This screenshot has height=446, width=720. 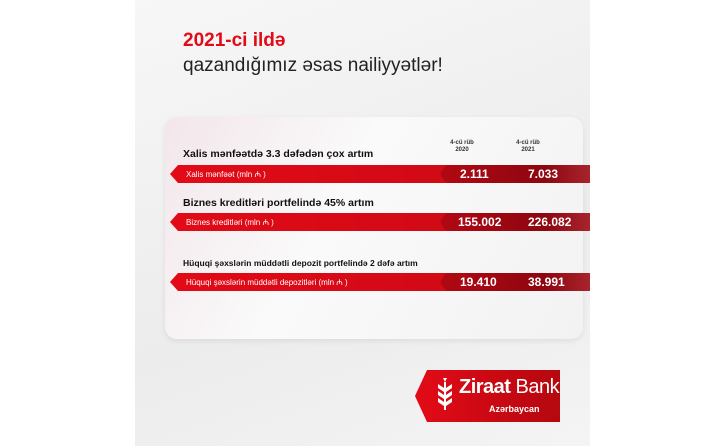 I want to click on metric-row: Xalis mənfəət (mln ₼ ) 2.111 7.033, so click(x=380, y=174).